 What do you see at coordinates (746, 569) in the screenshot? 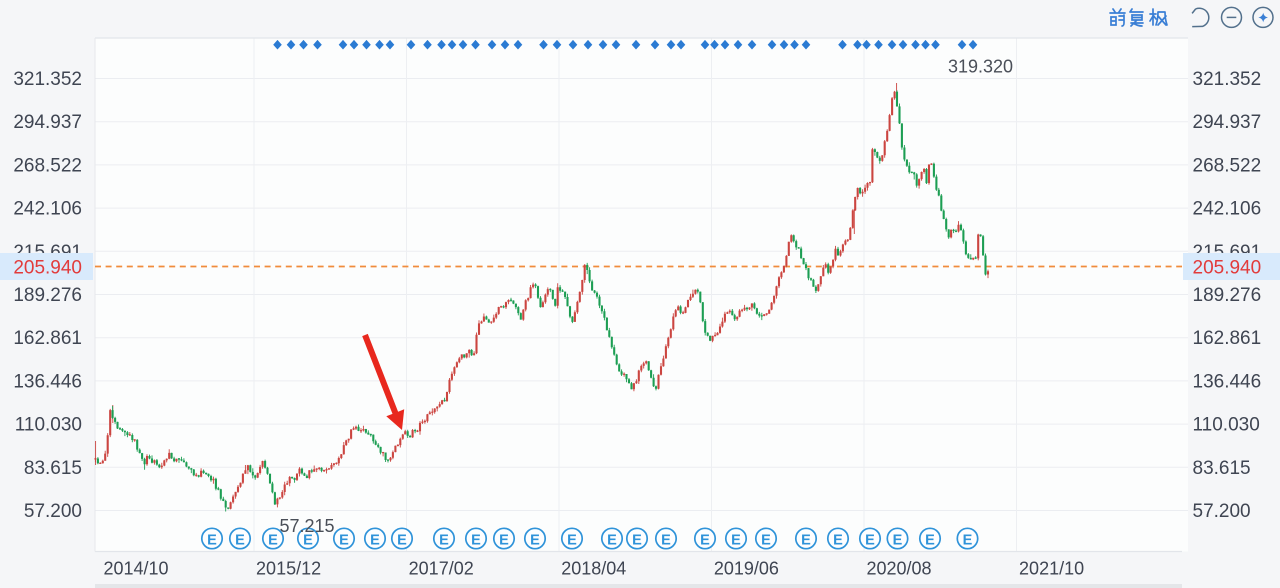
I see `svg-text: 2019/06` at bounding box center [746, 569].